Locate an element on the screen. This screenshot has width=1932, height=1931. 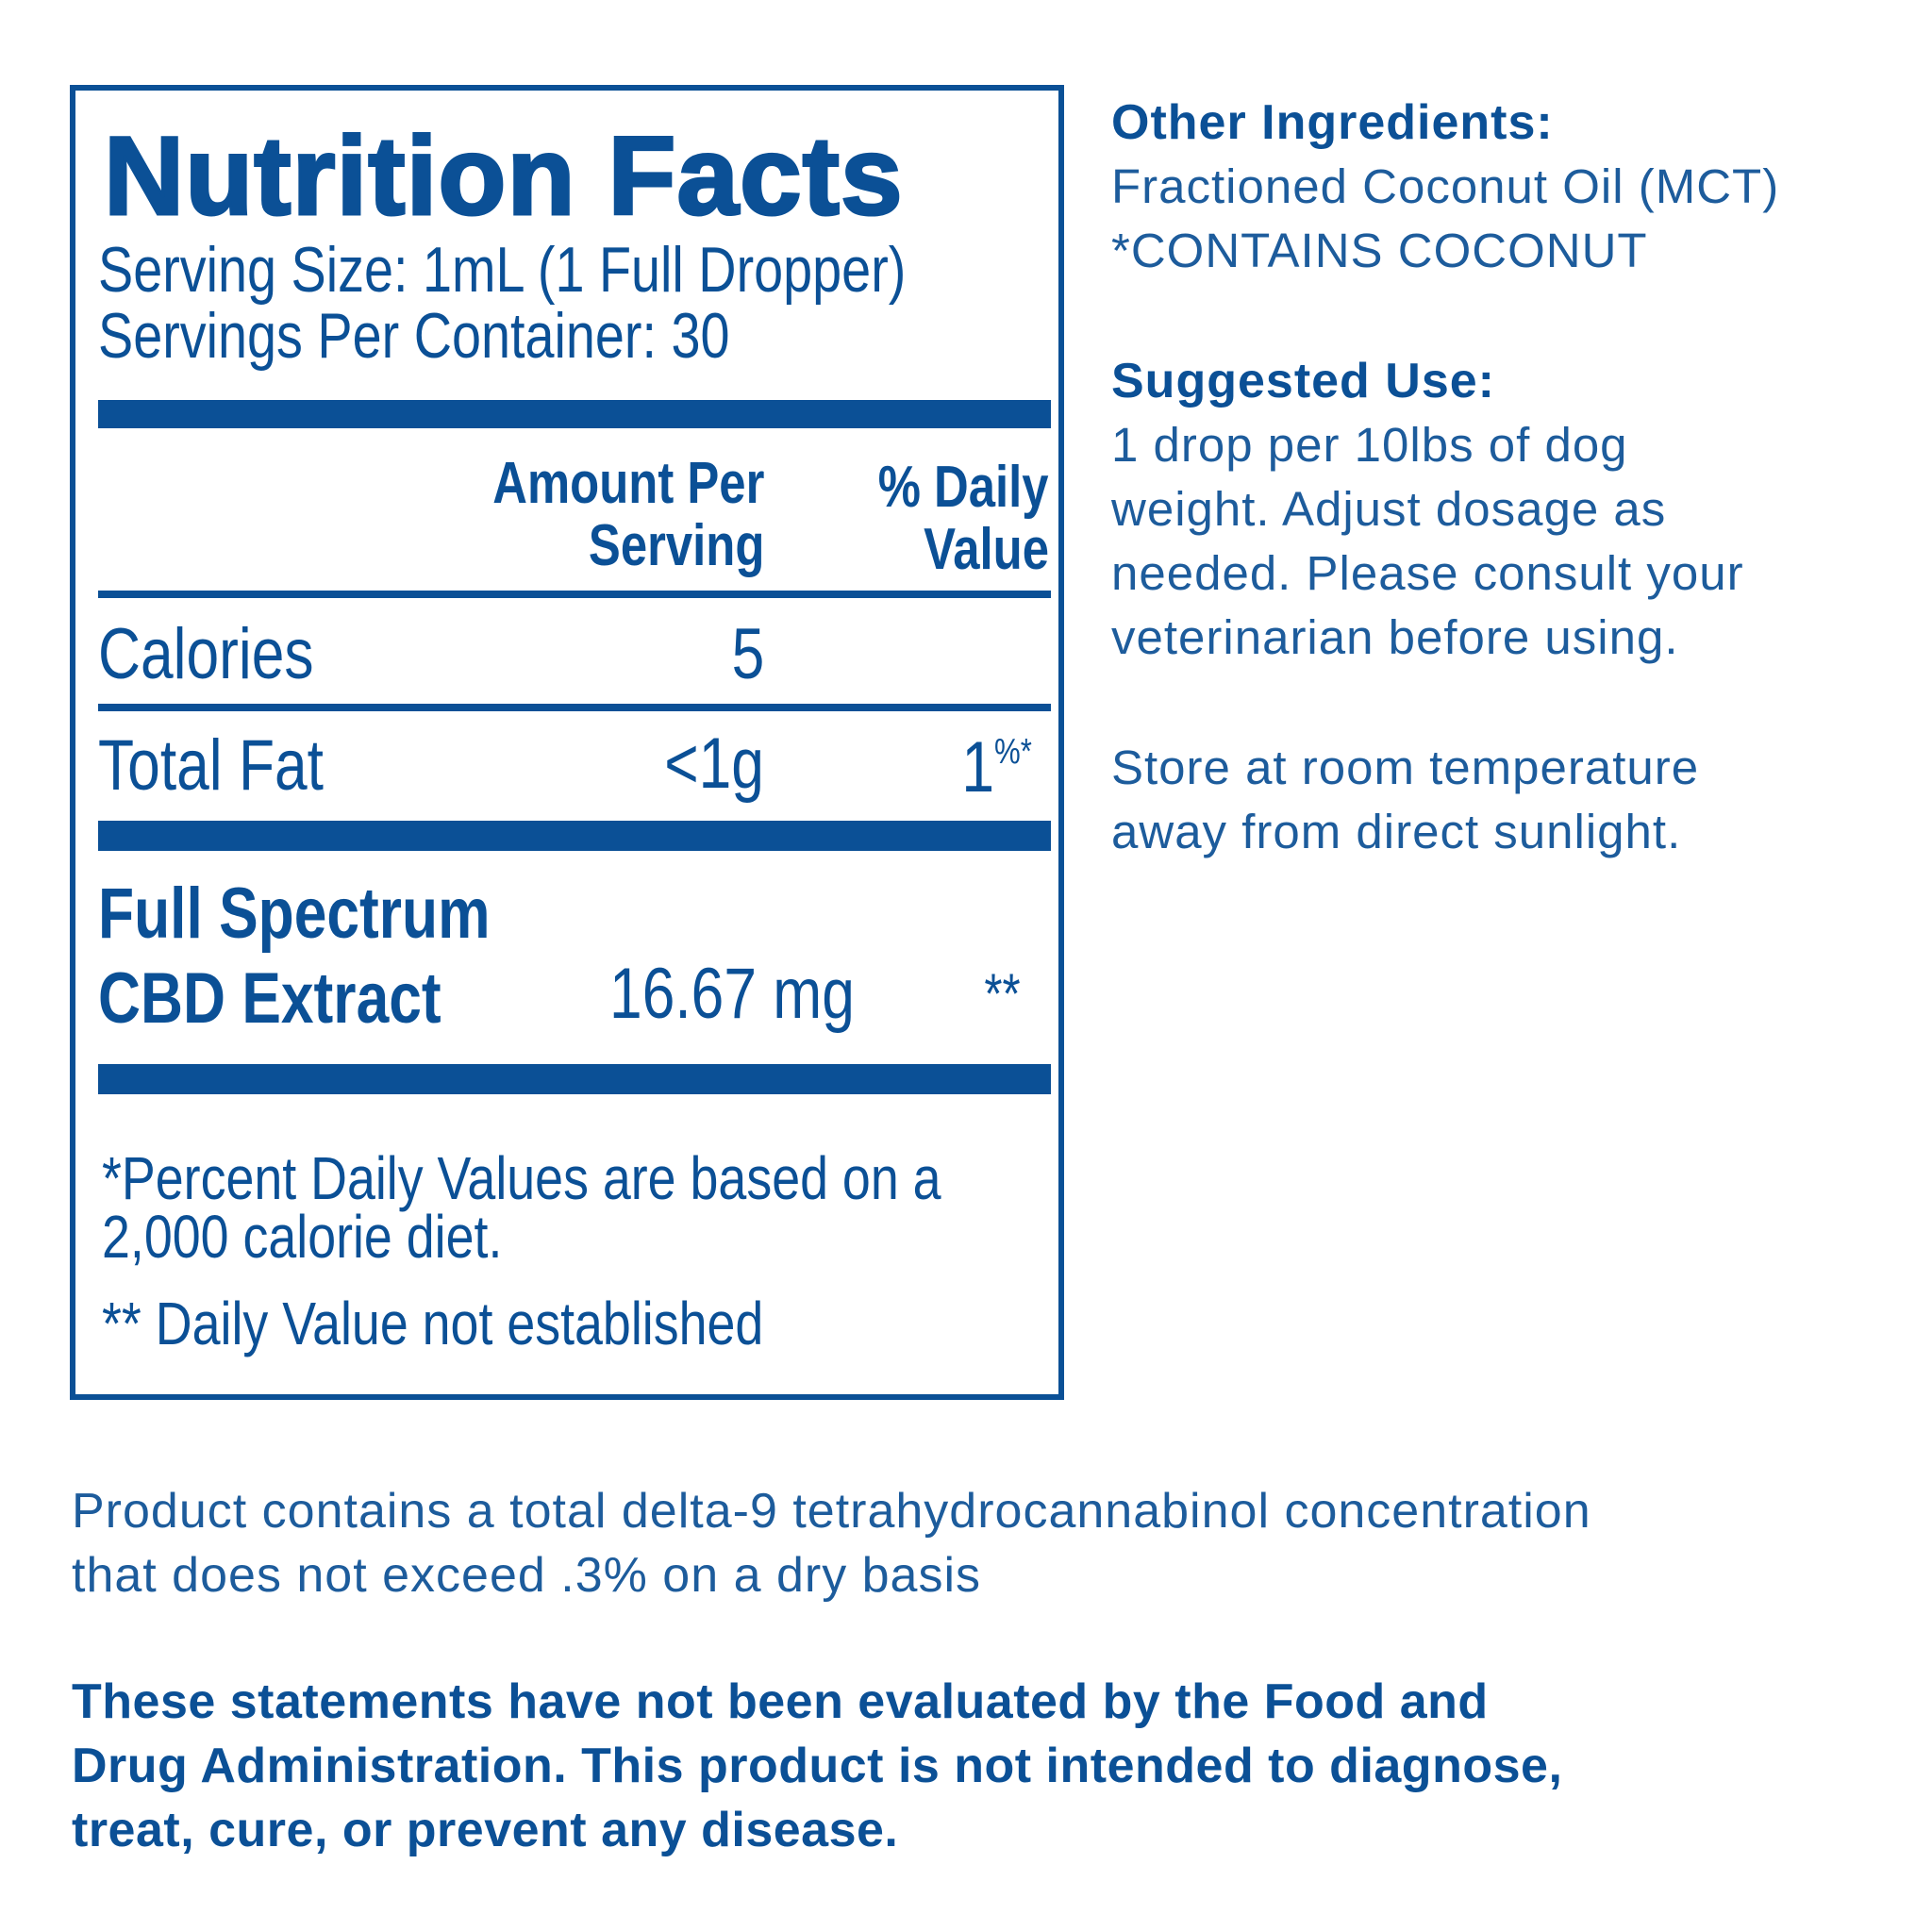
storage-line2: away from direct sunlight. is located at coordinates (1397, 831).